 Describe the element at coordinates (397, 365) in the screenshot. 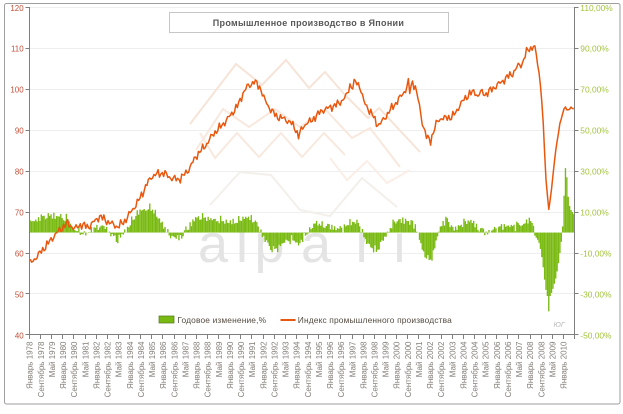

I see `svg-text: Январь 2000` at that location.